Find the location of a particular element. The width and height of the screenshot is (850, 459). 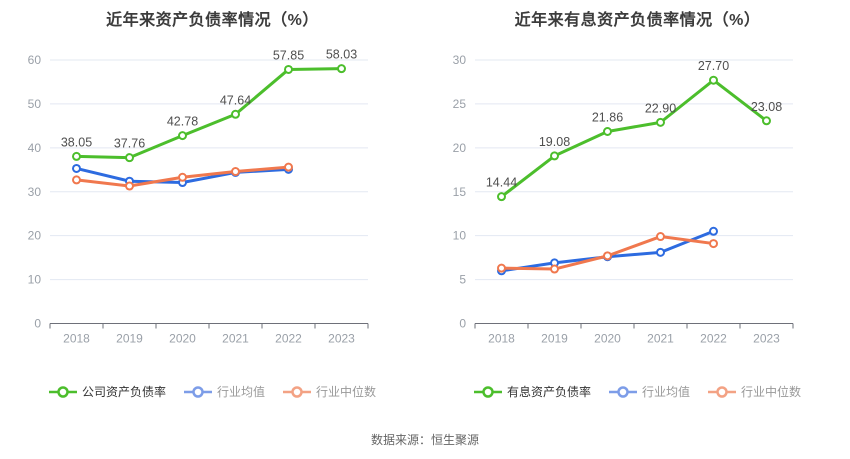

data-point-label: 27.70 is located at coordinates (713, 66).